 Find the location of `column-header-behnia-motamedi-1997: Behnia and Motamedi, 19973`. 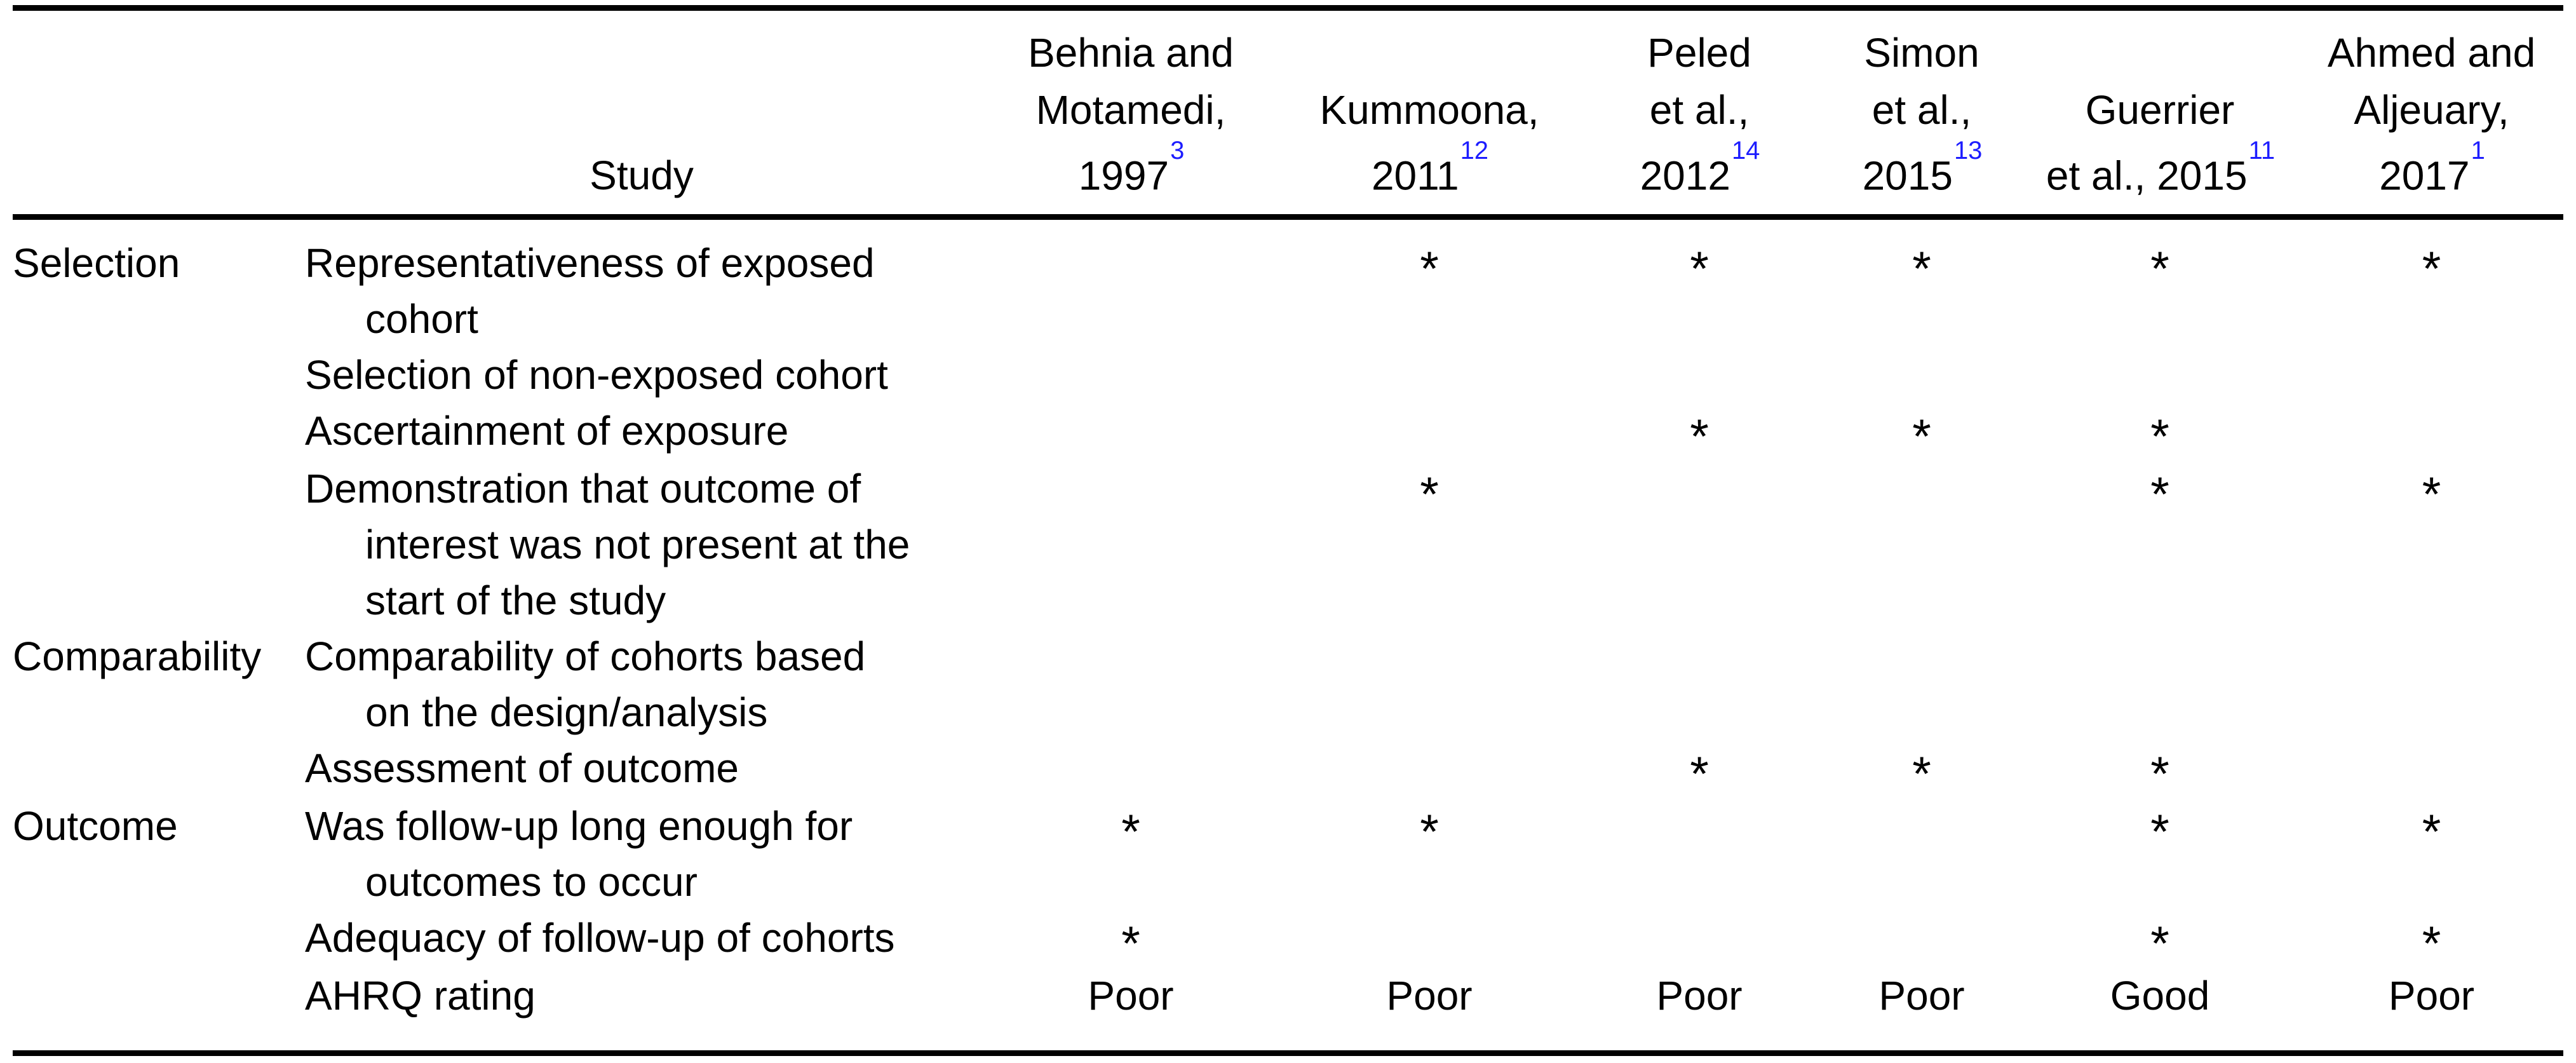

column-header-behnia-motamedi-1997: Behnia and Motamedi, 19973 is located at coordinates (1130, 119).